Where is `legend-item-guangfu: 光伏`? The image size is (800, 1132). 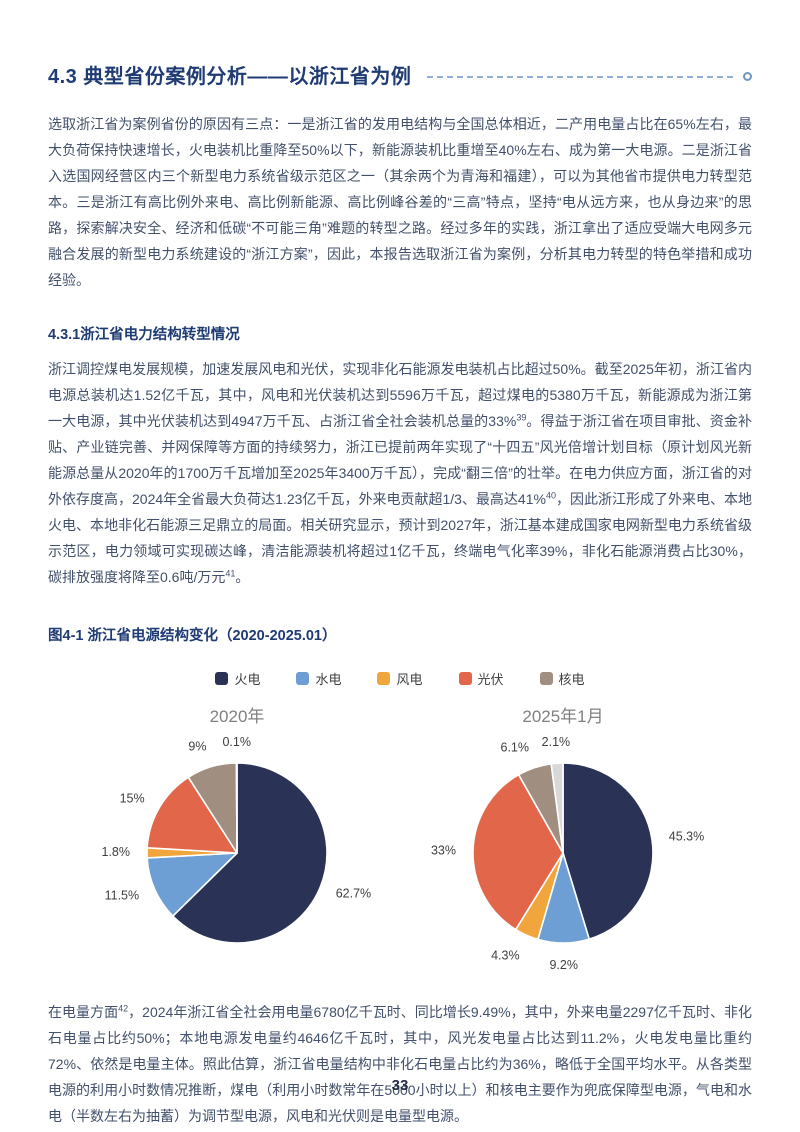
legend-item-guangfu: 光伏 is located at coordinates (481, 678).